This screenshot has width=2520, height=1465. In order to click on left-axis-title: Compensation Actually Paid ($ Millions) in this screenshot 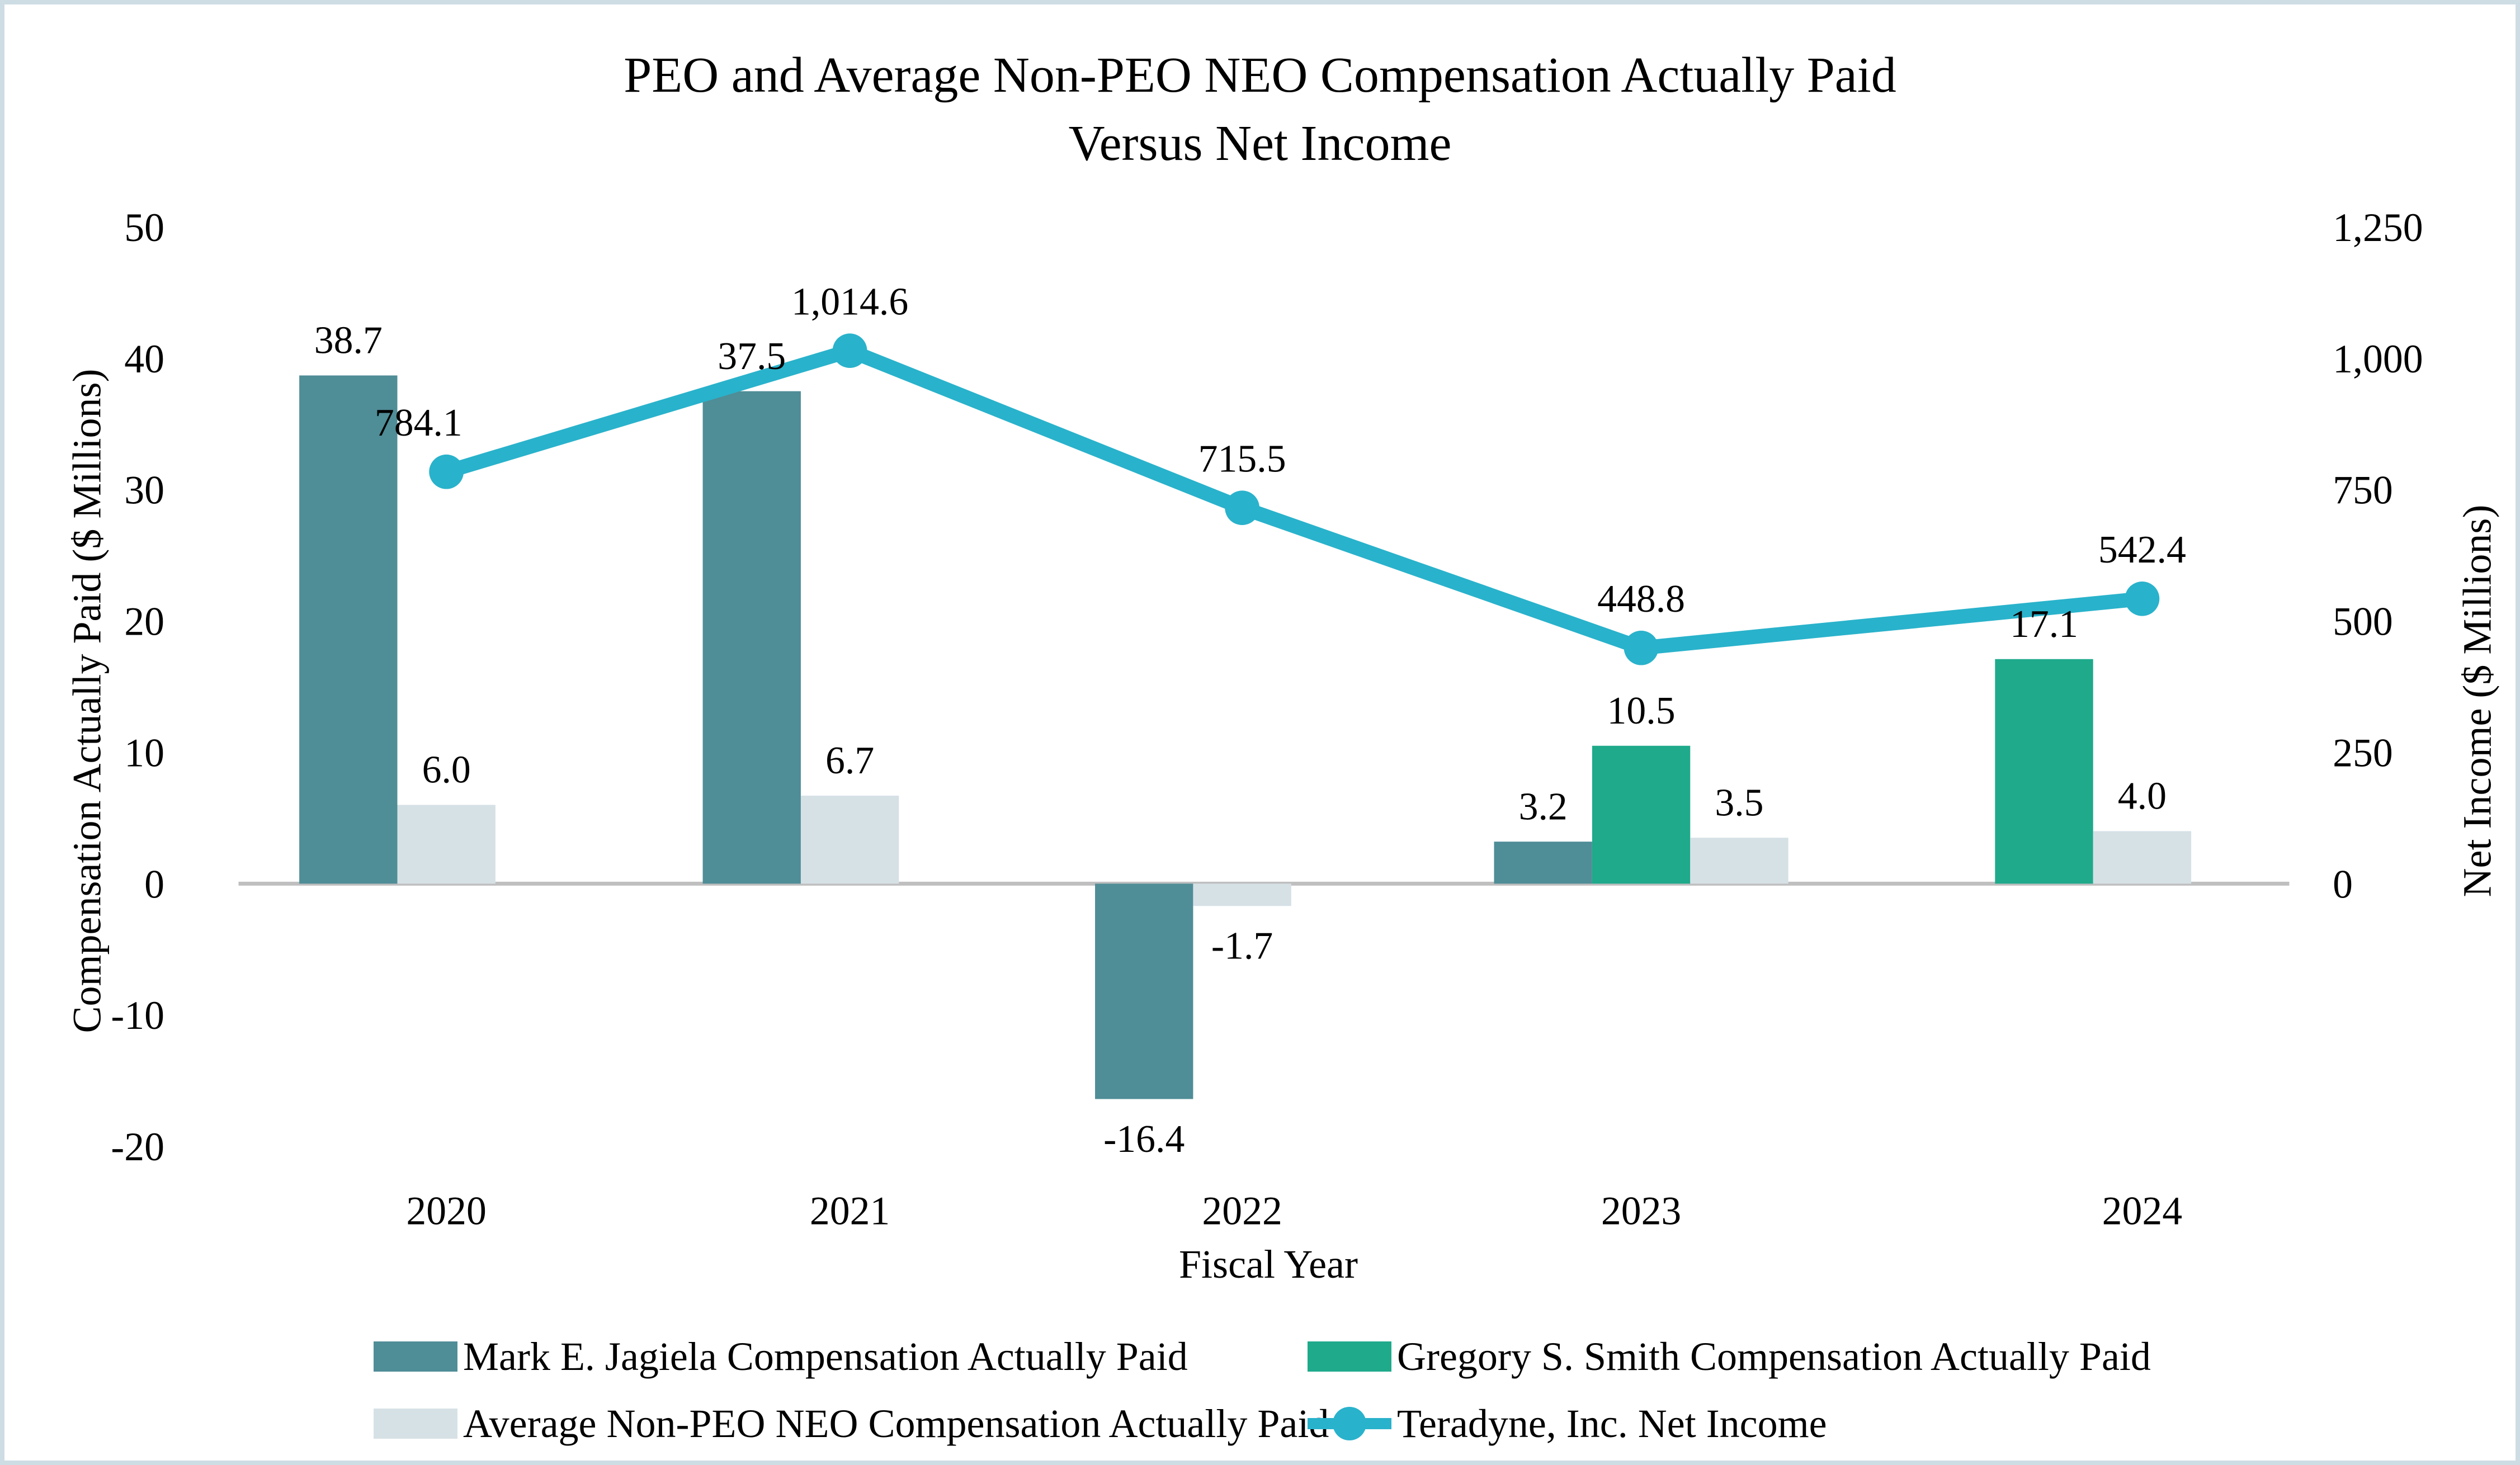, I will do `click(87, 700)`.